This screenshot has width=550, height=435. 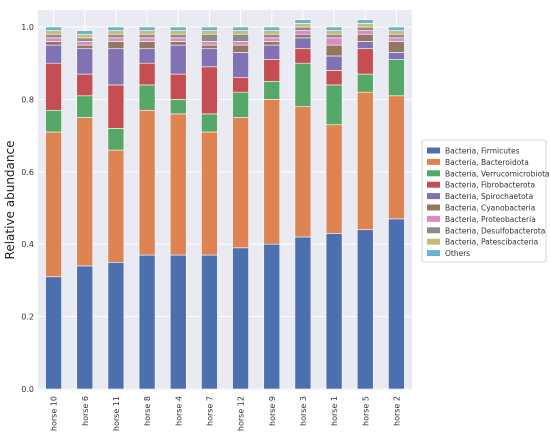 What do you see at coordinates (334, 411) in the screenshot?
I see `x-tick-label: horse 1` at bounding box center [334, 411].